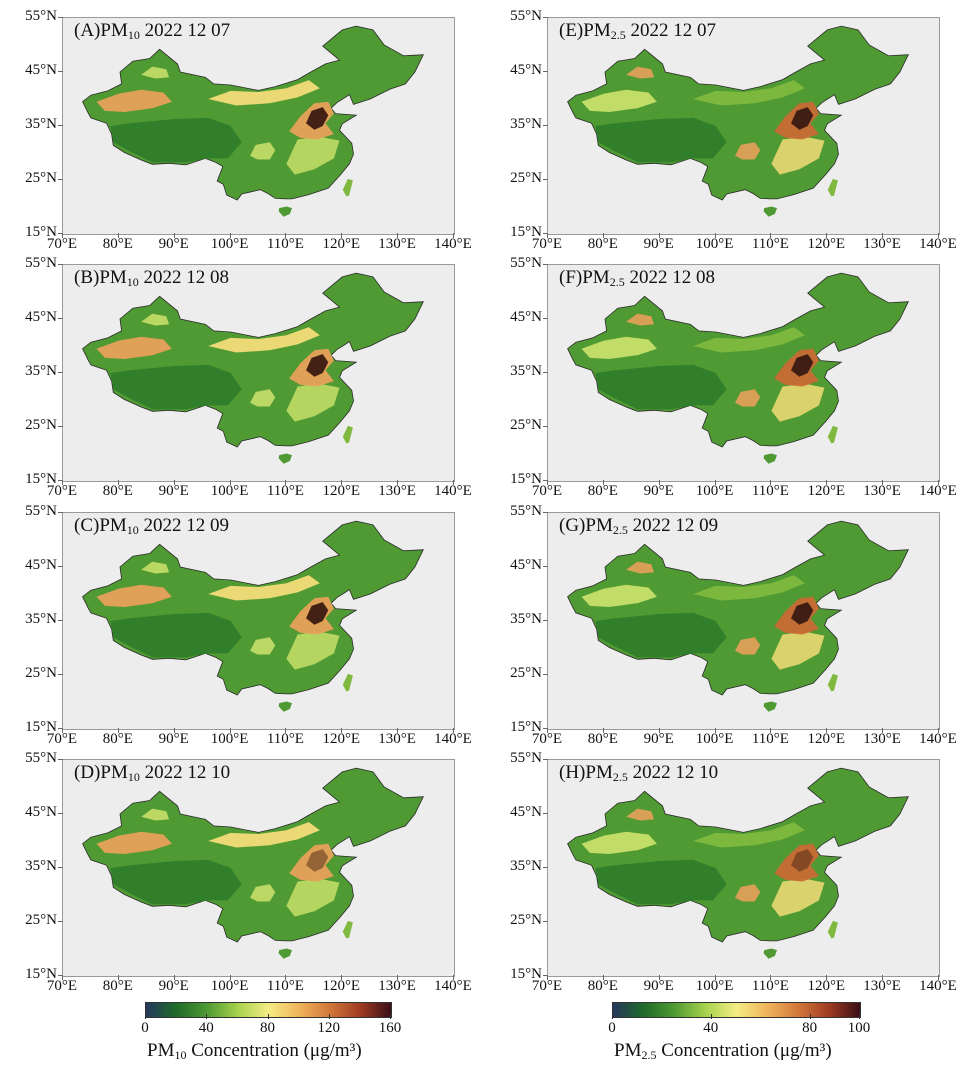  Describe the element at coordinates (711, 1028) in the screenshot. I see `colorbar-tick-label: 40` at that location.